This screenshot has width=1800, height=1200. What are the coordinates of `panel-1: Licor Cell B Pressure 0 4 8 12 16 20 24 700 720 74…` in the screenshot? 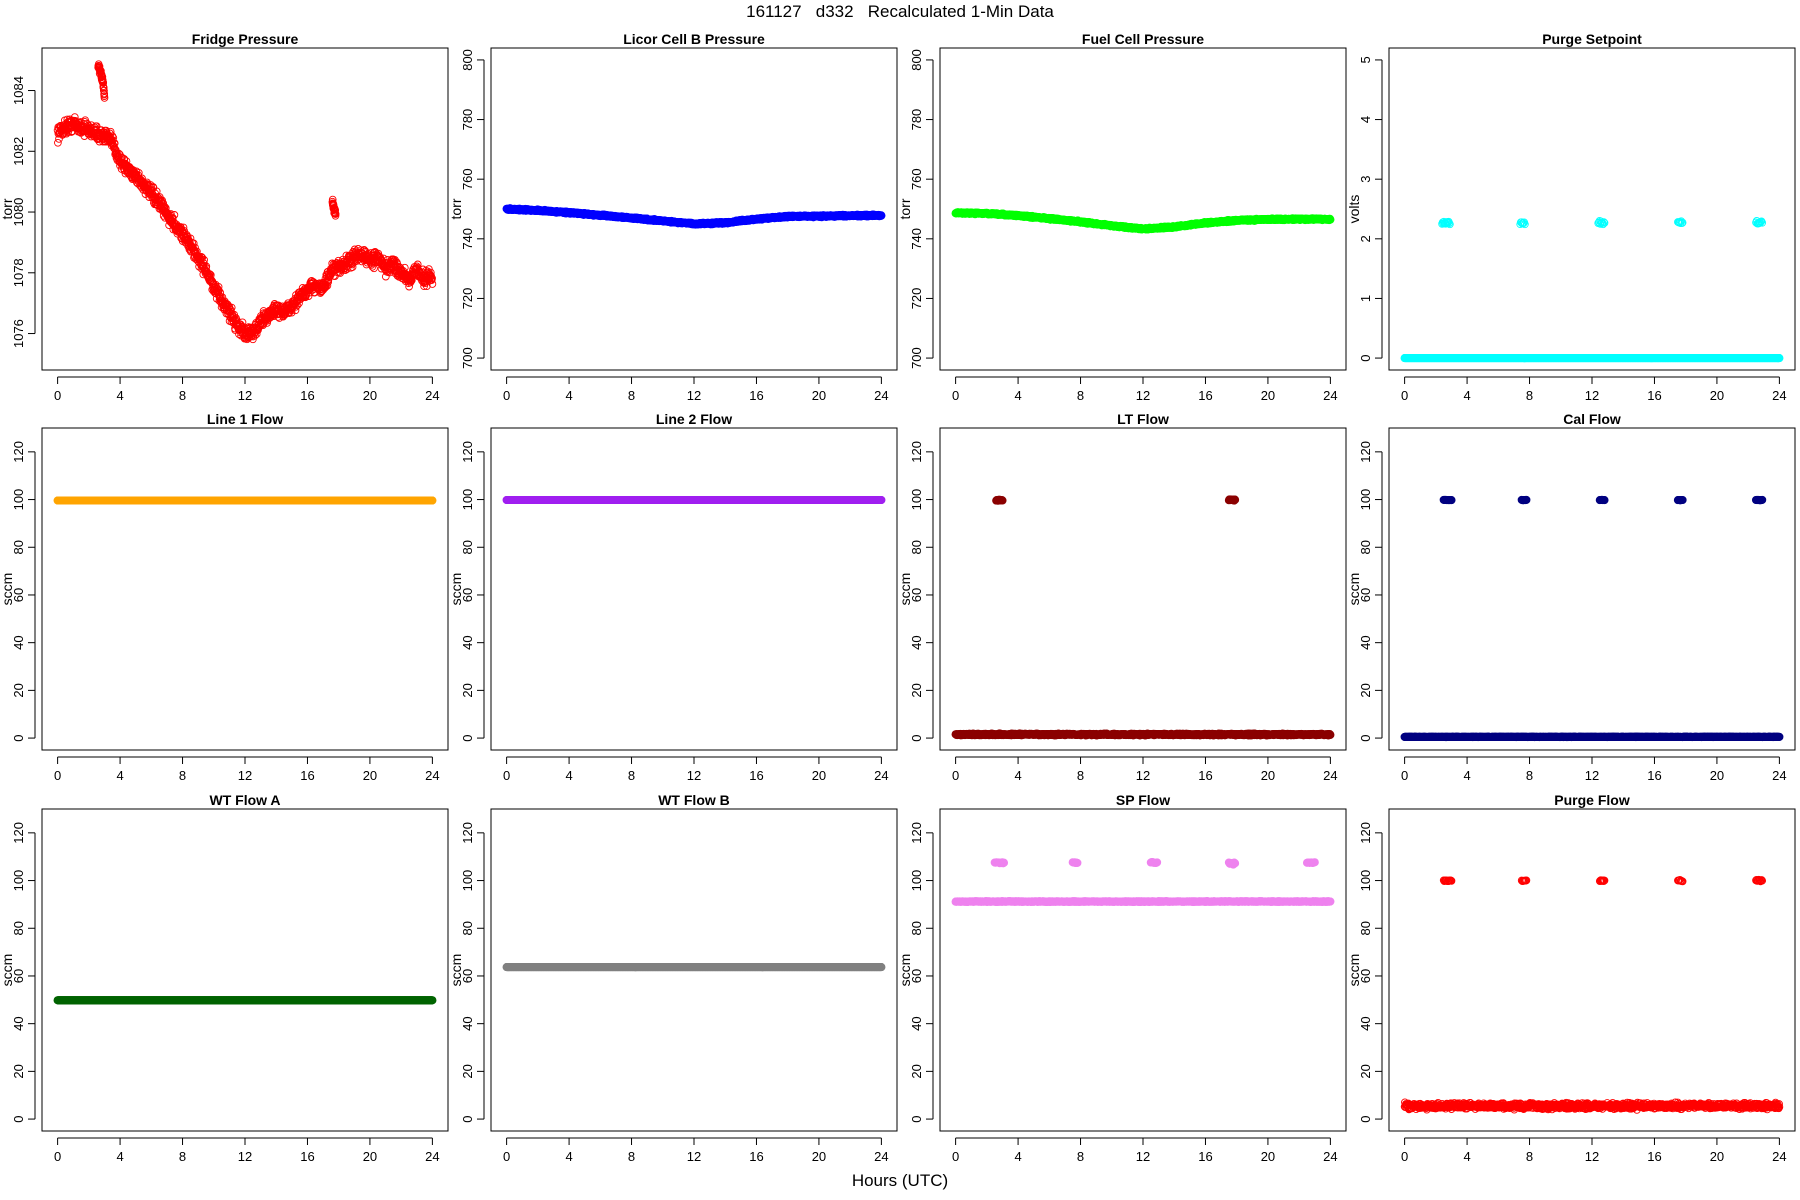 It's located at (673, 217).